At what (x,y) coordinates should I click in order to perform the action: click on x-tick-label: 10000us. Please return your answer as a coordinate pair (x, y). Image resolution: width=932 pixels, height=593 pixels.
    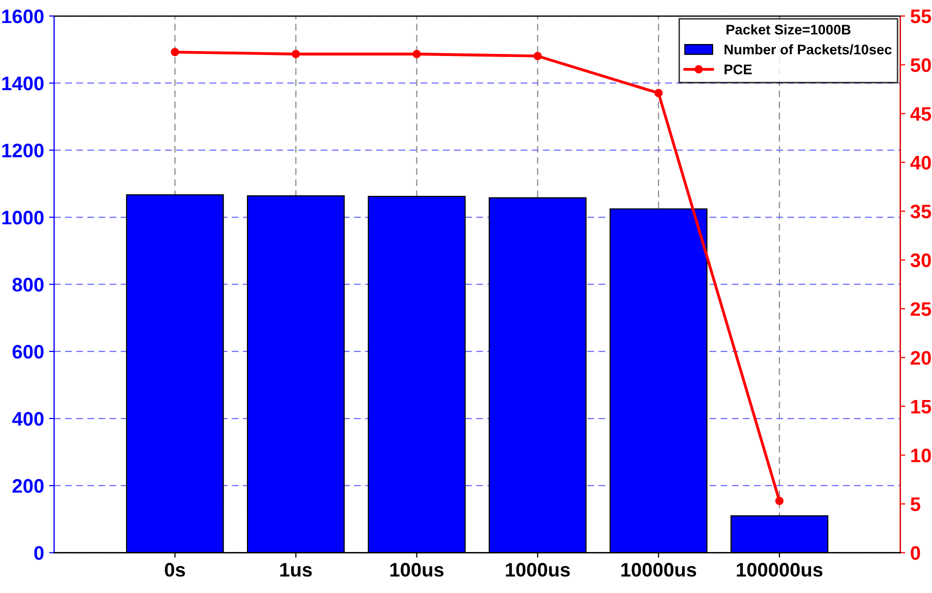
    Looking at the image, I should click on (658, 569).